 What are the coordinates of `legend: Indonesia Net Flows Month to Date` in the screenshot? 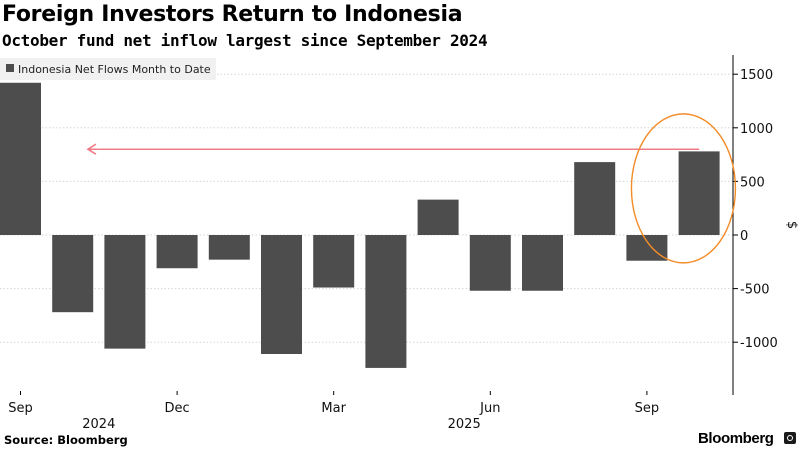 It's located at (108, 69).